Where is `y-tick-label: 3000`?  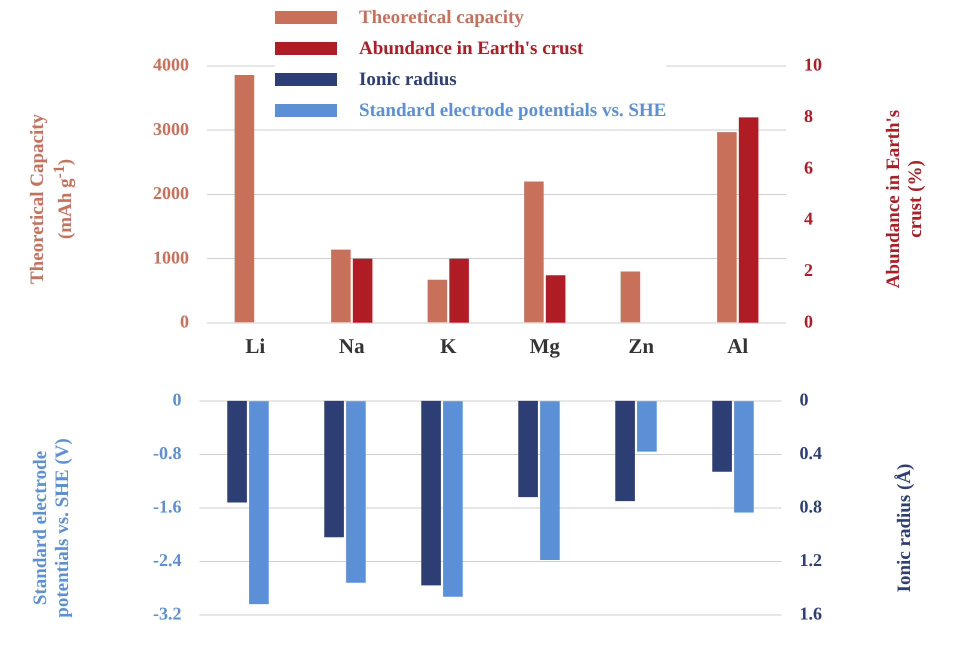
y-tick-label: 3000 is located at coordinates (171, 128).